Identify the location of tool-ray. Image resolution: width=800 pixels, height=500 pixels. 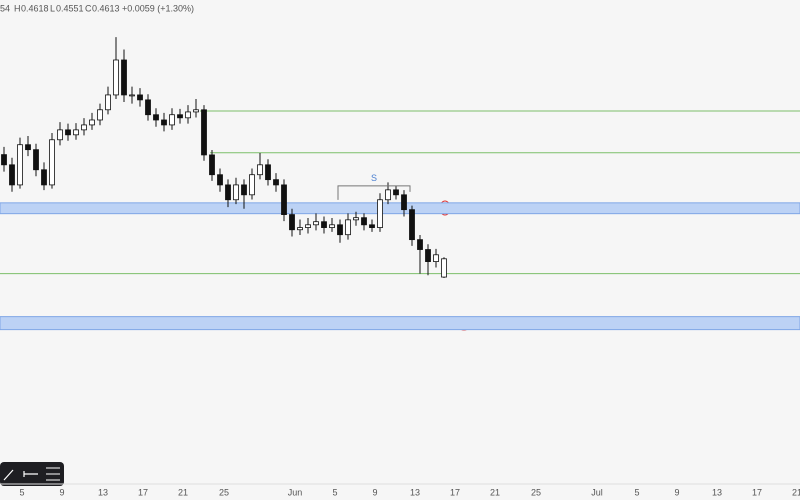
(30, 474).